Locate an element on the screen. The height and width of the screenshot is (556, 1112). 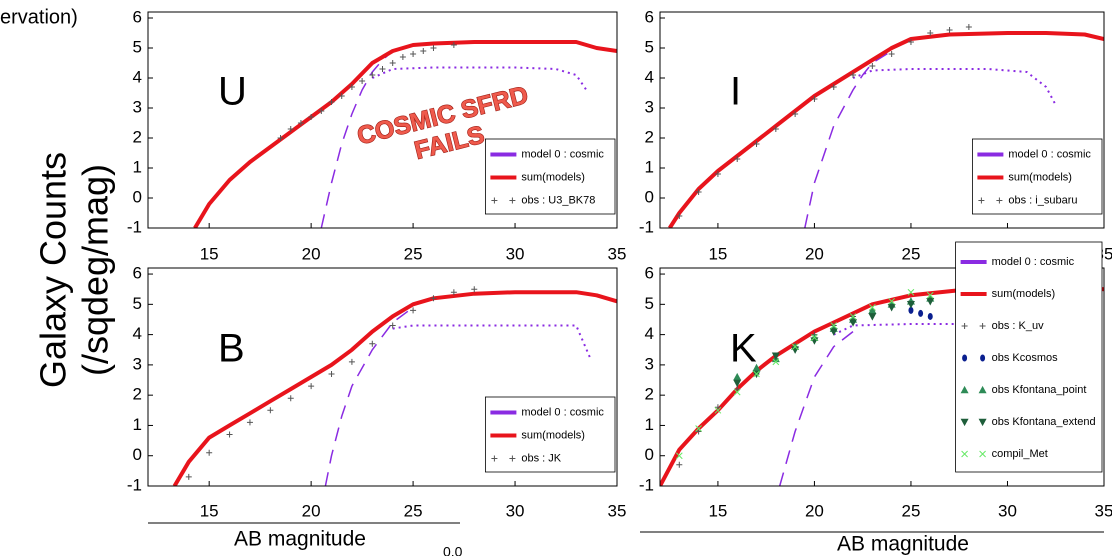
y-tick-label: 1 is located at coordinates (649, 424).